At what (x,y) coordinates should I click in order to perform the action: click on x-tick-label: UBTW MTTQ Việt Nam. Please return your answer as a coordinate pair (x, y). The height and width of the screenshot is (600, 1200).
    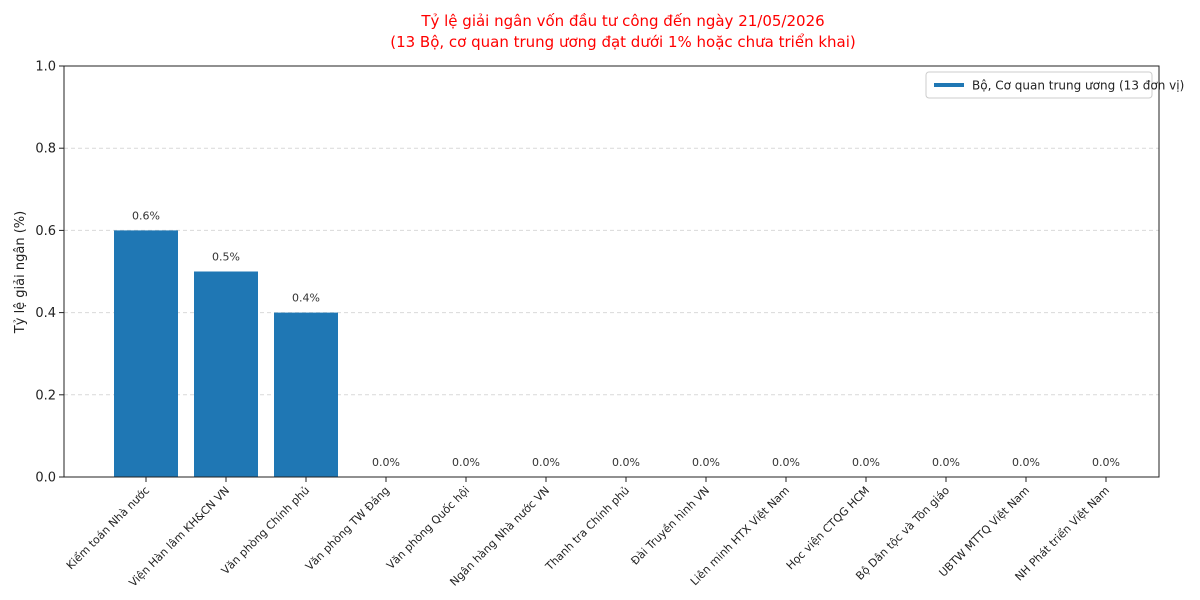
    Looking at the image, I should click on (985, 532).